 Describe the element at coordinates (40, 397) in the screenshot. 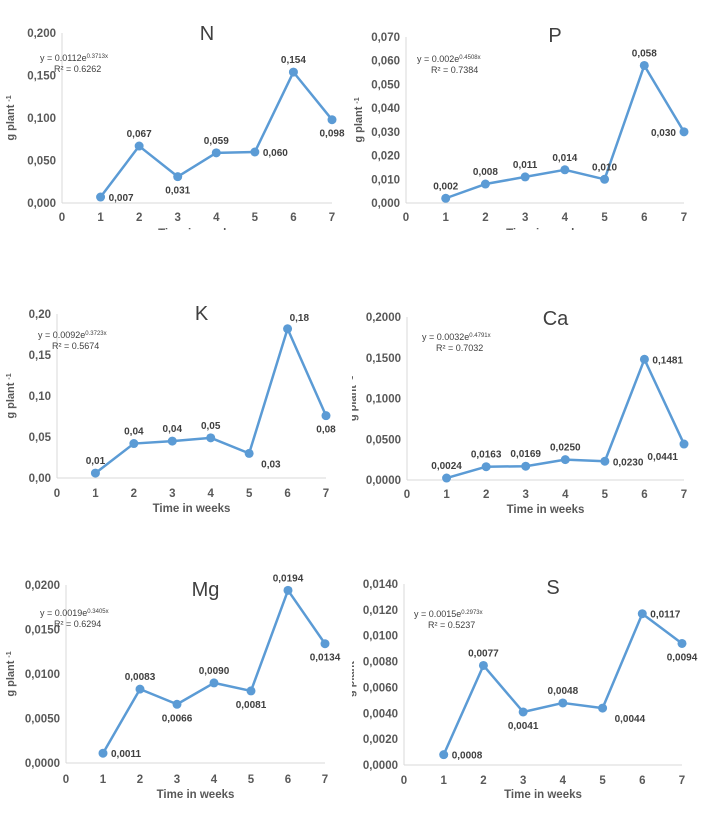

I see `y-tick-label: 0,10` at that location.